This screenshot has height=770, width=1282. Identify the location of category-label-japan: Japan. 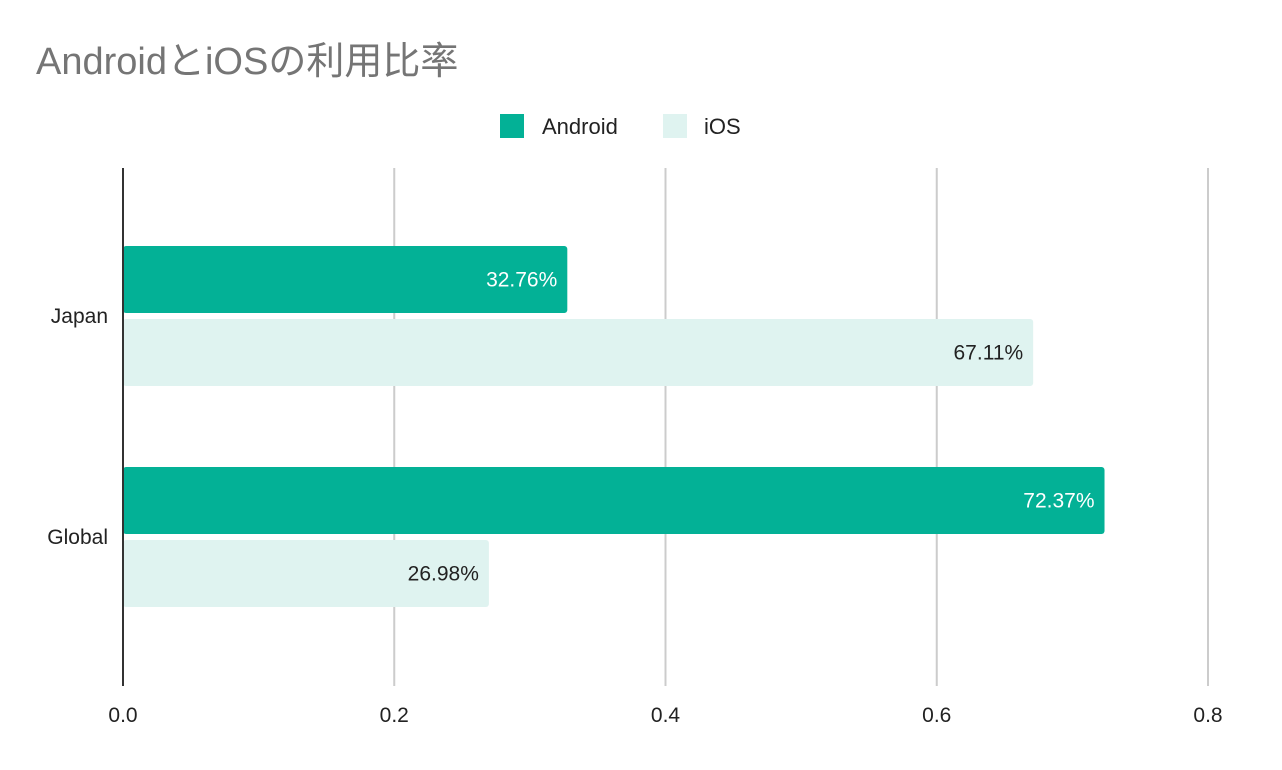
(79, 316).